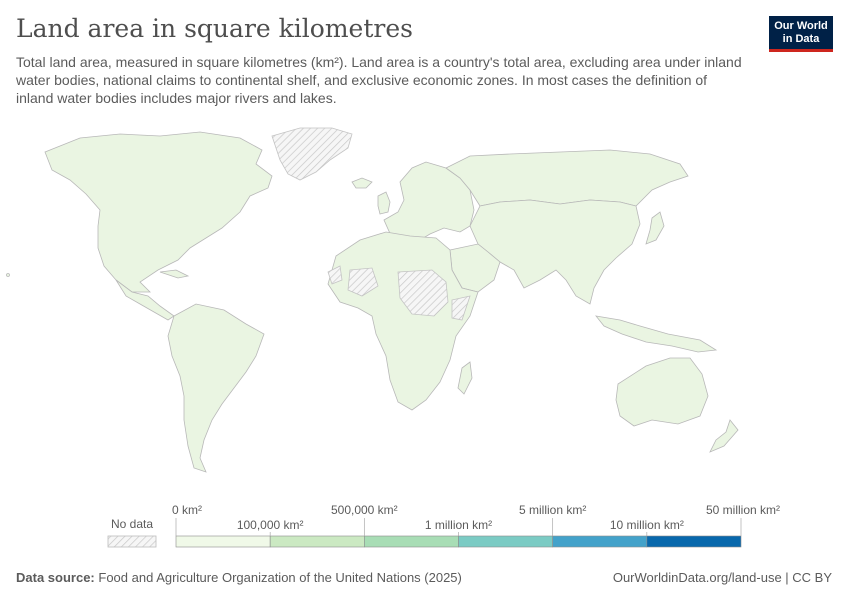 The image size is (850, 600). What do you see at coordinates (461, 308) in the screenshot?
I see `country-somalia-no-data` at bounding box center [461, 308].